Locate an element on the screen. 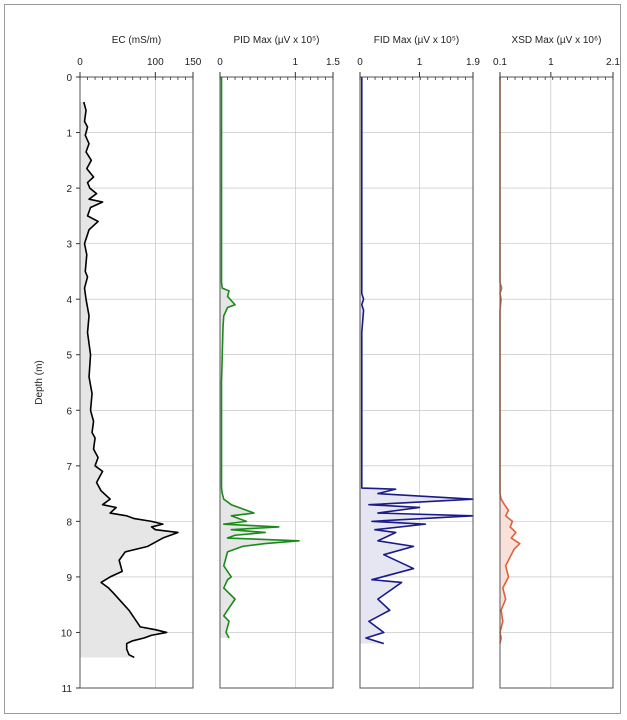  panel-title-2: PID Max (µV x 10⁵) is located at coordinates (276, 40).